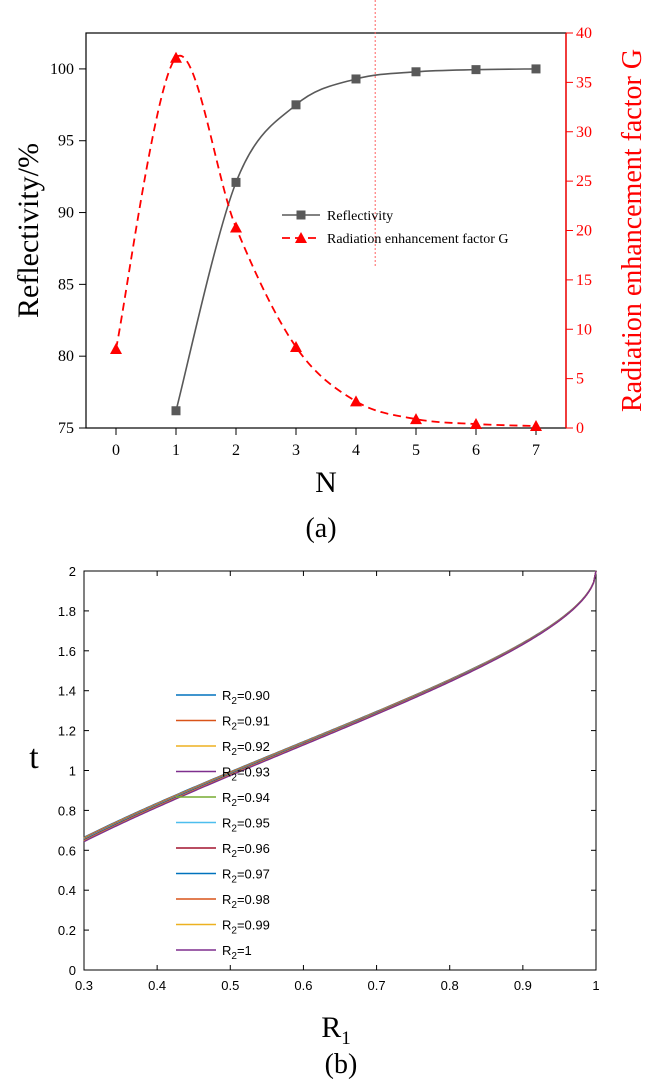 This screenshot has width=658, height=1089. I want to click on legend-label: R2=0.91, so click(246, 723).